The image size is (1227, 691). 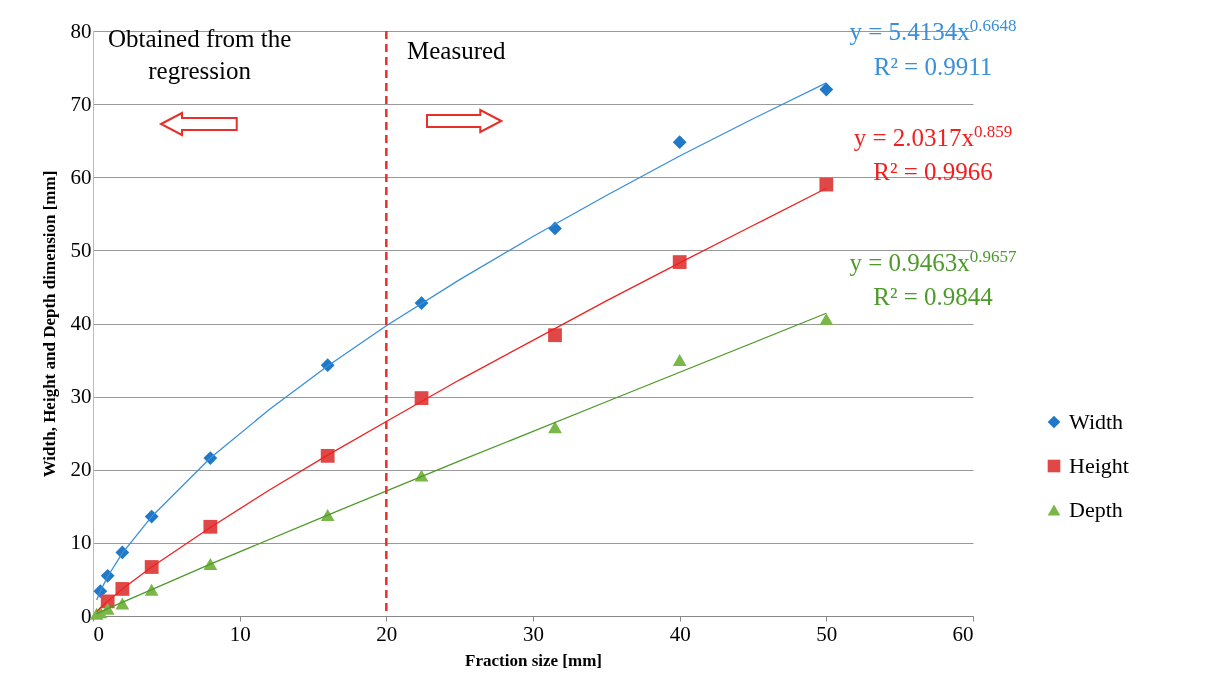 I want to click on y-tick-label: 60, so click(x=81, y=176).